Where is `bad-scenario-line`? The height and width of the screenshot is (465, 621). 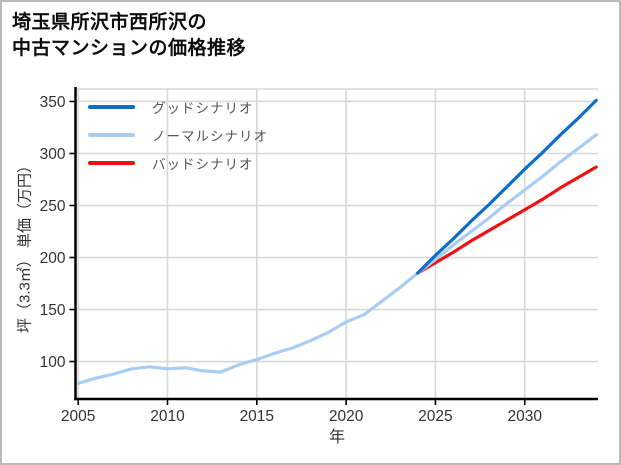
bad-scenario-line is located at coordinates (507, 220).